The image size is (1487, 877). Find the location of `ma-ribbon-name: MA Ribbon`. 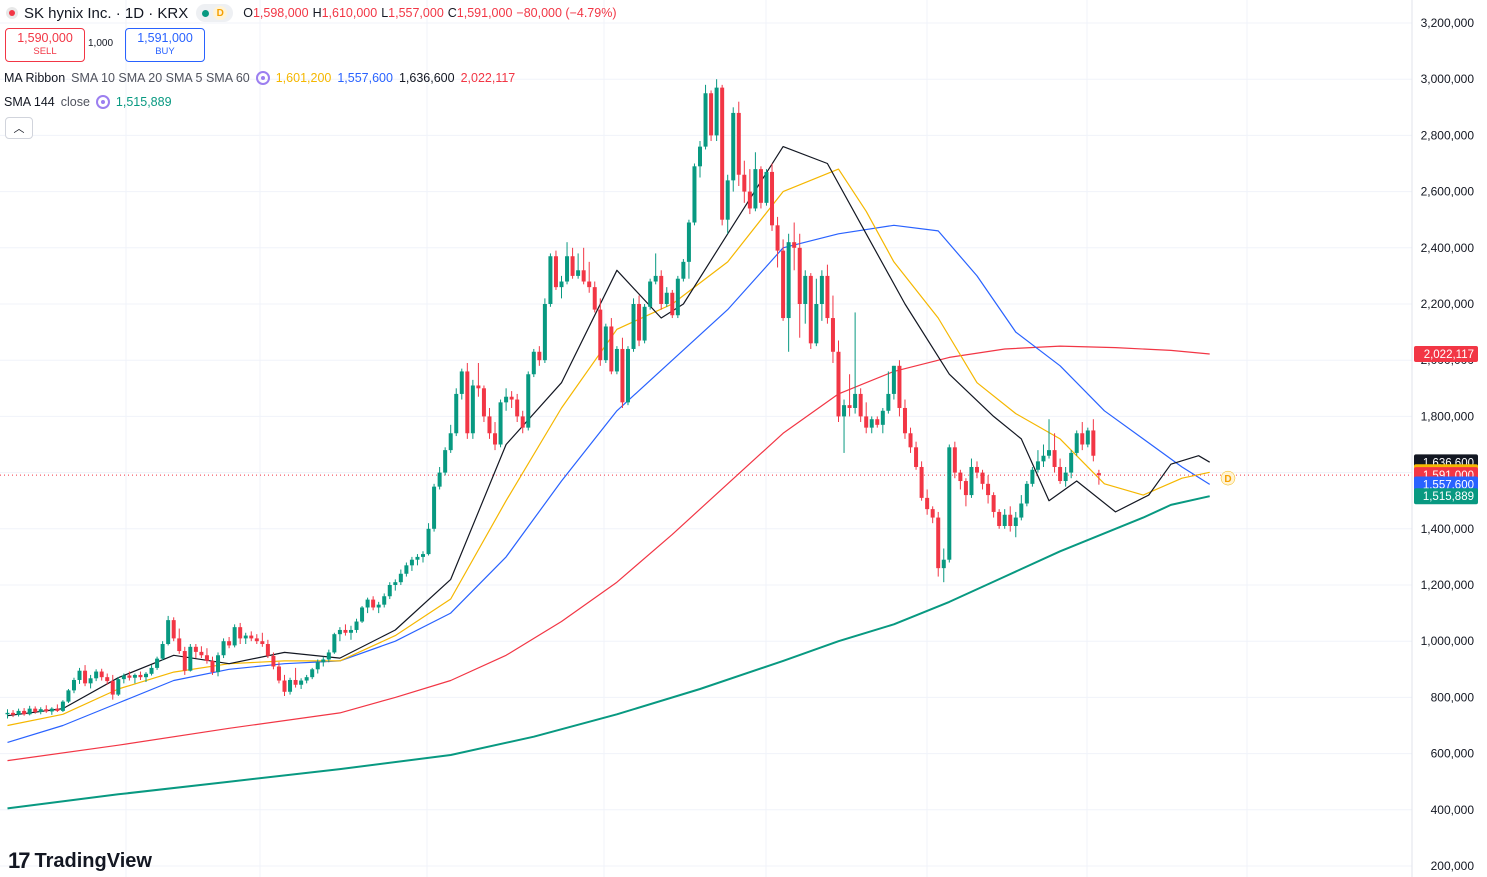

ma-ribbon-name: MA Ribbon is located at coordinates (35, 78).